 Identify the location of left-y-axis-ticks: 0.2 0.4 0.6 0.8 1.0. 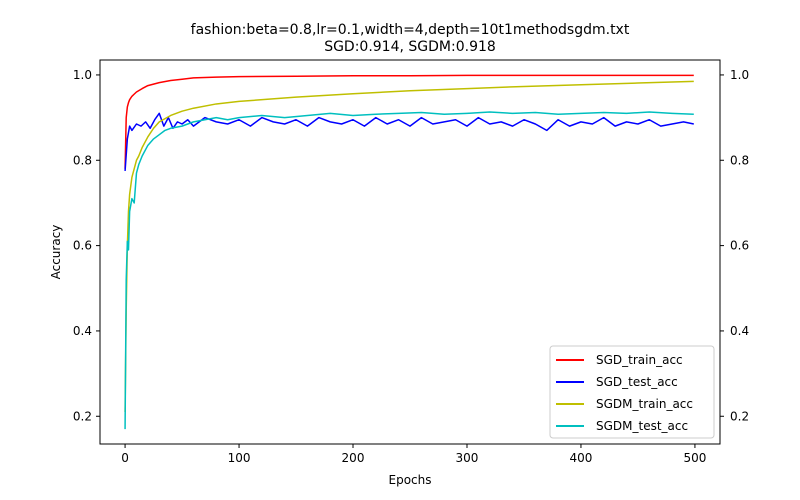
(86, 245).